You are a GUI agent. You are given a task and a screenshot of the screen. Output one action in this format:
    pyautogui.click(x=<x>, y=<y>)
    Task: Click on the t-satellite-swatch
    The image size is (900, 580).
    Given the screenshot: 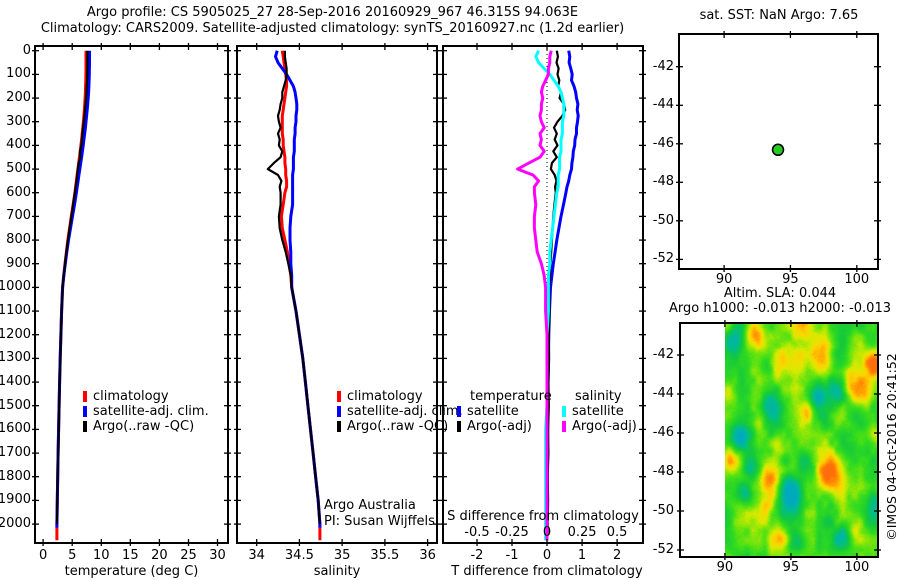 What is the action you would take?
    pyautogui.click(x=459, y=411)
    